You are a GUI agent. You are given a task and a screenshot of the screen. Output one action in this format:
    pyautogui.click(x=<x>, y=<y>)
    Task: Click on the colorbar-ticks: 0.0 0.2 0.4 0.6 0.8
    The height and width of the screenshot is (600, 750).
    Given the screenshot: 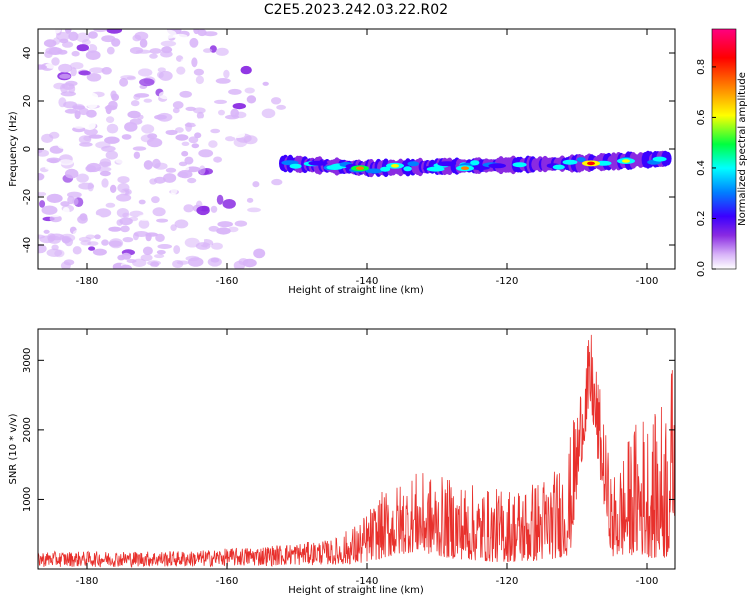 What is the action you would take?
    pyautogui.click(x=706, y=168)
    